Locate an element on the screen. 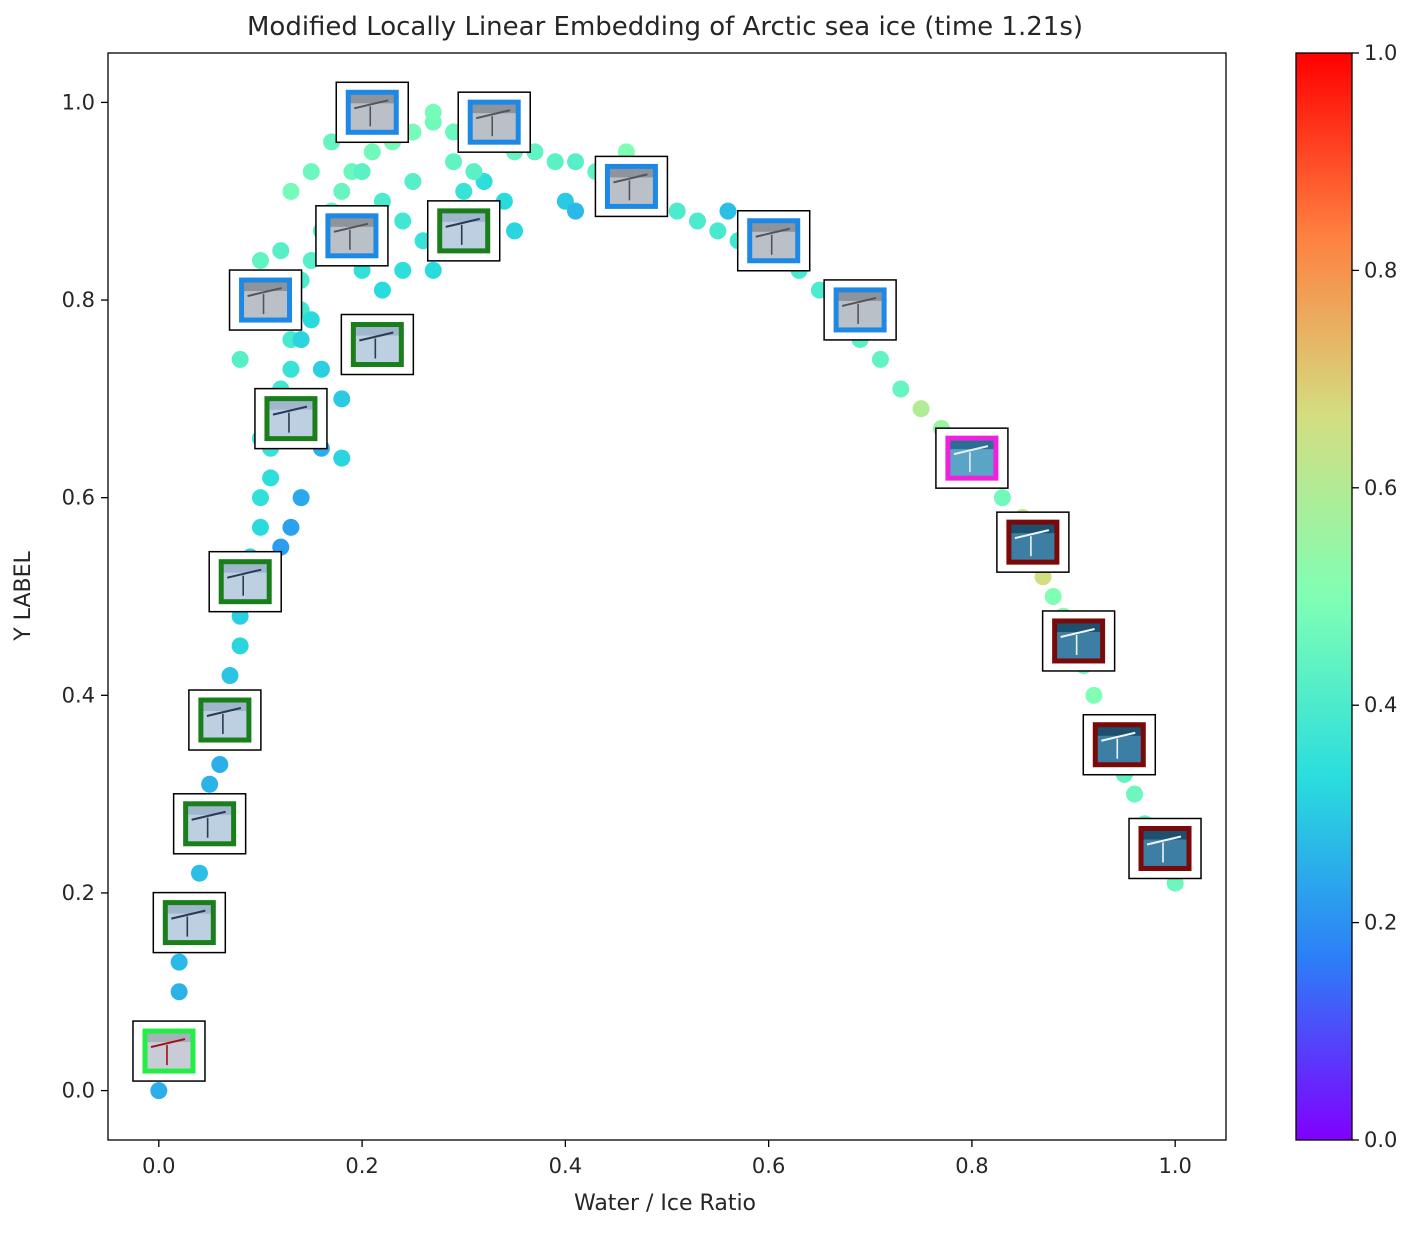 Image resolution: width=1419 pixels, height=1235 pixels. colorbar-tick-label: 0.8 is located at coordinates (1380, 270).